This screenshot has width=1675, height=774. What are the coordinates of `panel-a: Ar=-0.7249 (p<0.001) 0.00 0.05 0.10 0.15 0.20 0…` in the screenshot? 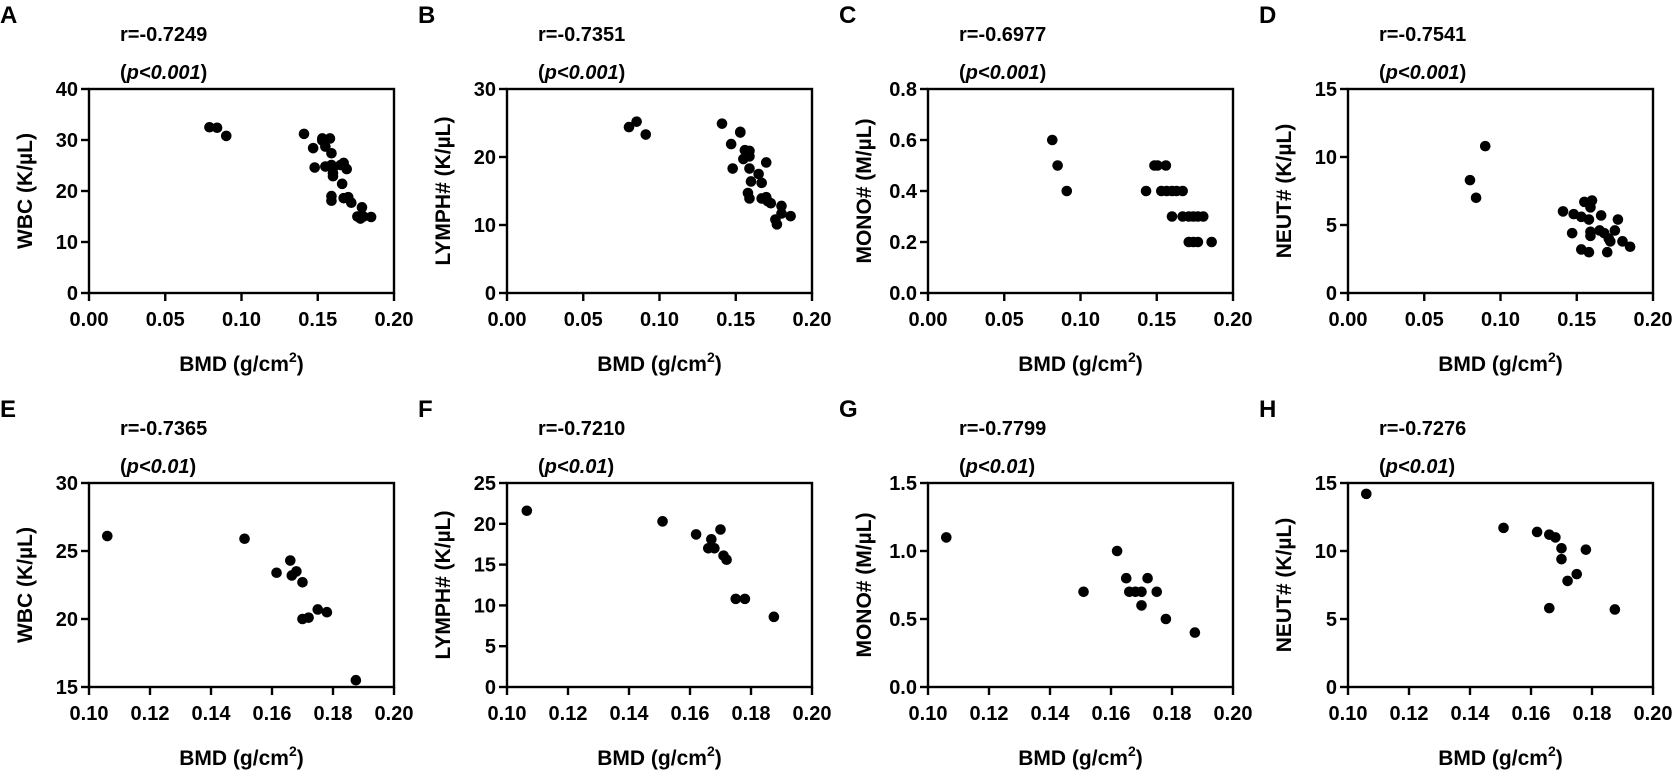 It's located at (206, 189).